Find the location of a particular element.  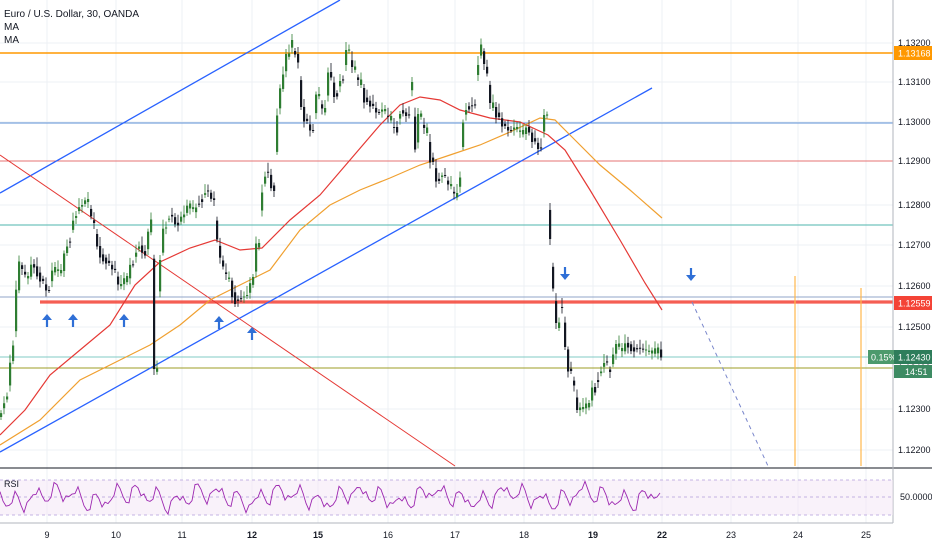

rsi-pane is located at coordinates (446, 497).